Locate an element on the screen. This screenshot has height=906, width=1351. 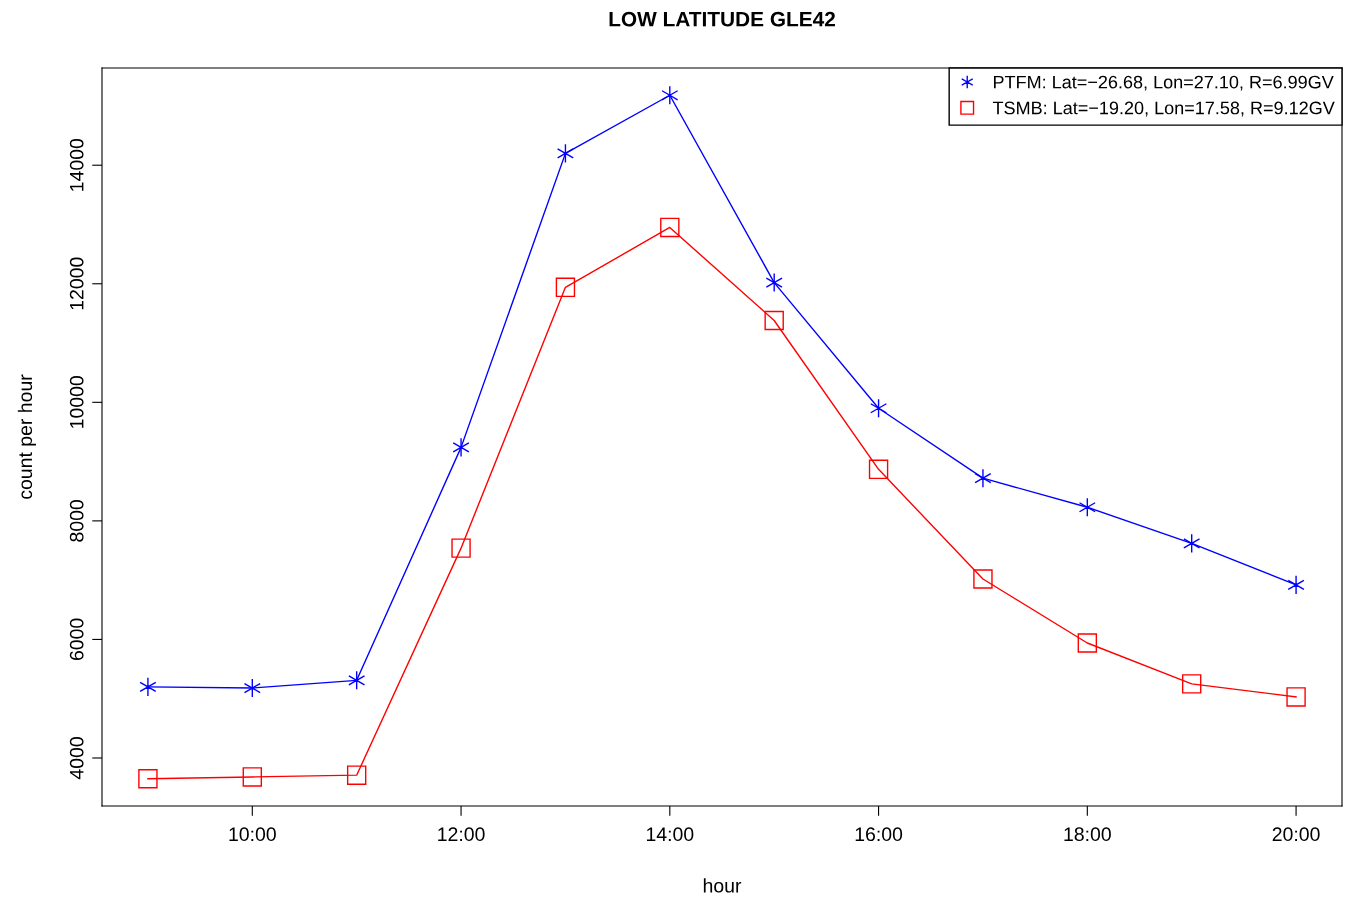
x-tick-label: 18:00 is located at coordinates (1087, 834).